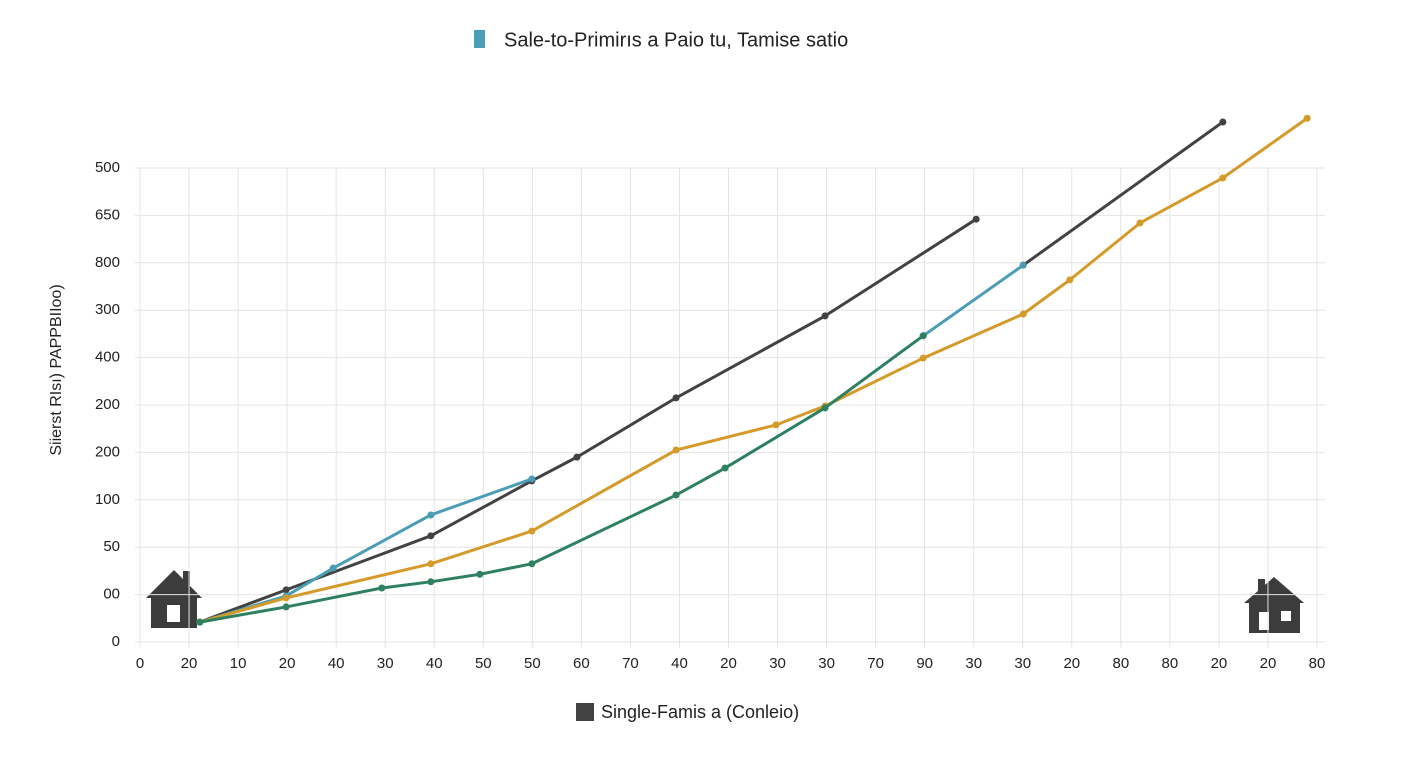  What do you see at coordinates (111, 594) in the screenshot?
I see `y-tick-label: 00` at bounding box center [111, 594].